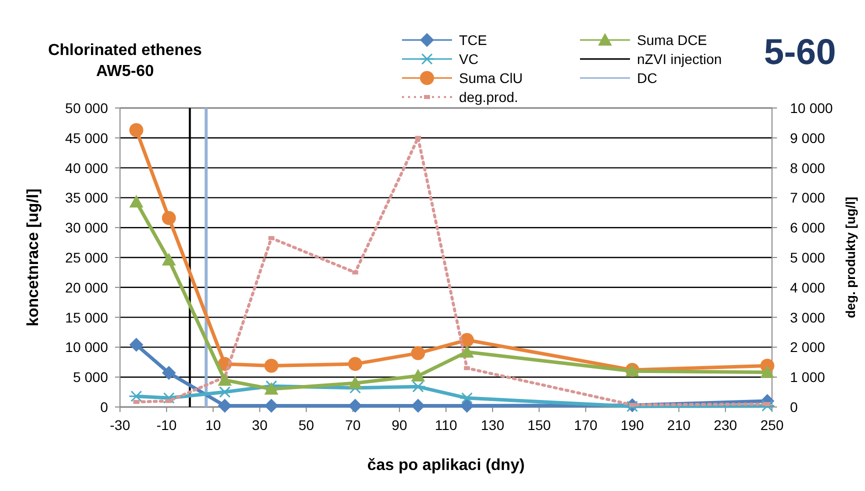  I want to click on legend-label: TCE, so click(473, 40).